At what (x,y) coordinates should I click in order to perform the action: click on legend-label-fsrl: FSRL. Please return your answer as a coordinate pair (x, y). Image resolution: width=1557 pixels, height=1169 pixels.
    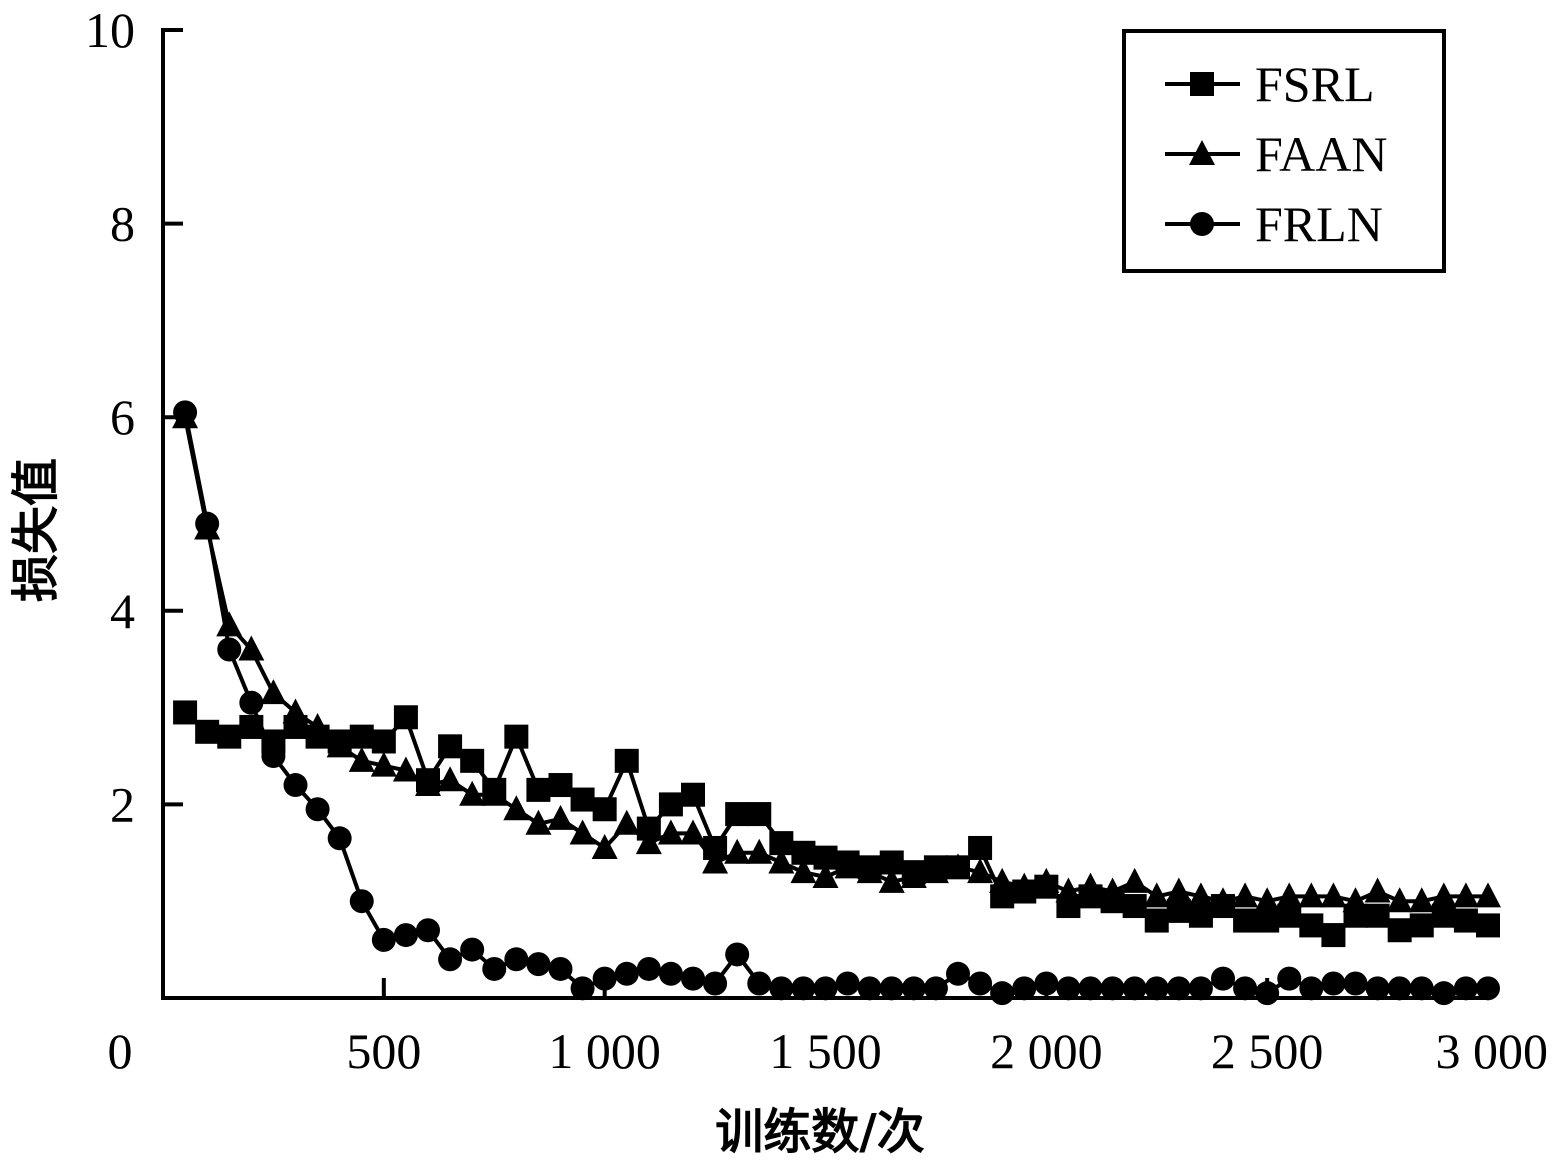
    Looking at the image, I should click on (1315, 84).